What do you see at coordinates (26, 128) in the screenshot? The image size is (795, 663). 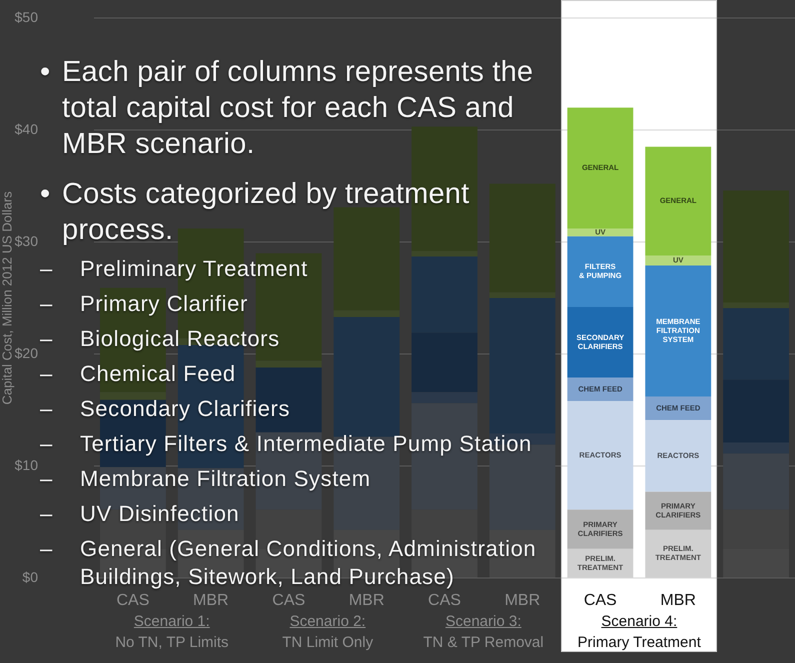 I see `y-tick-label: $40` at bounding box center [26, 128].